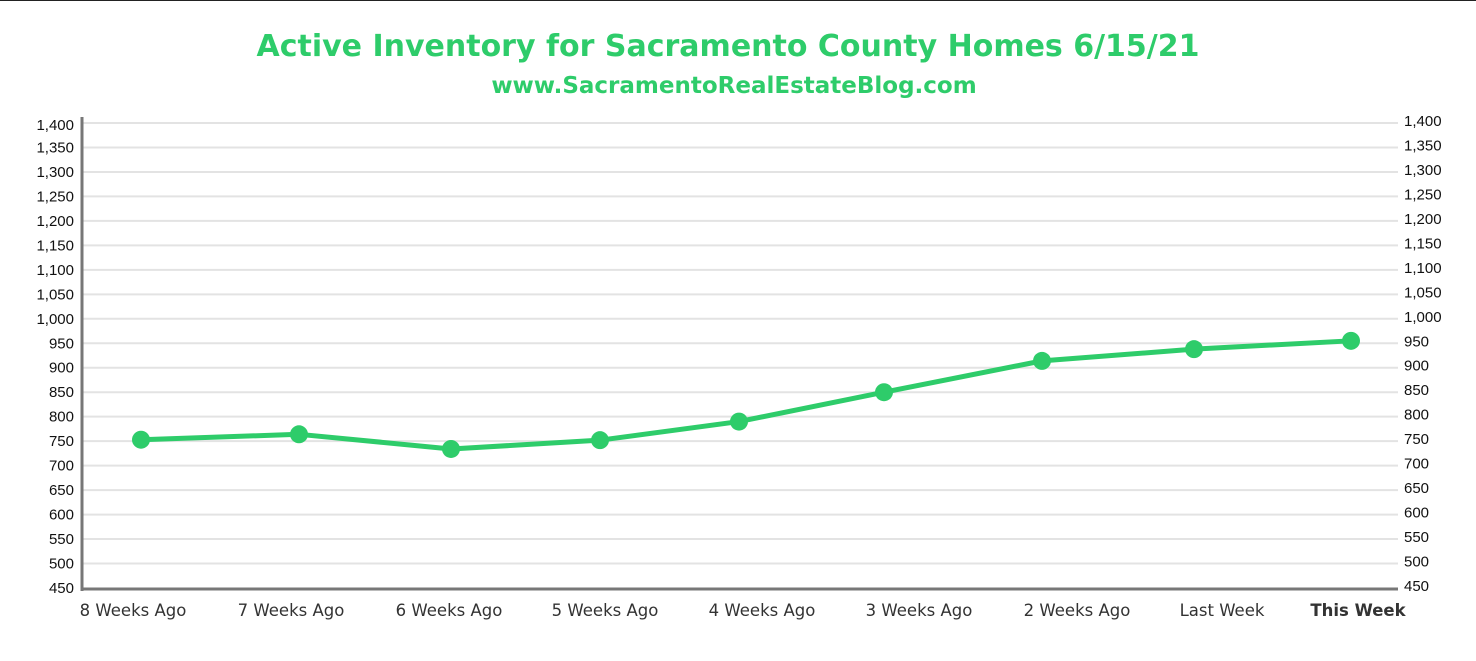 This screenshot has height=661, width=1476. I want to click on y-tick-label-left: 1,300, so click(55, 172).